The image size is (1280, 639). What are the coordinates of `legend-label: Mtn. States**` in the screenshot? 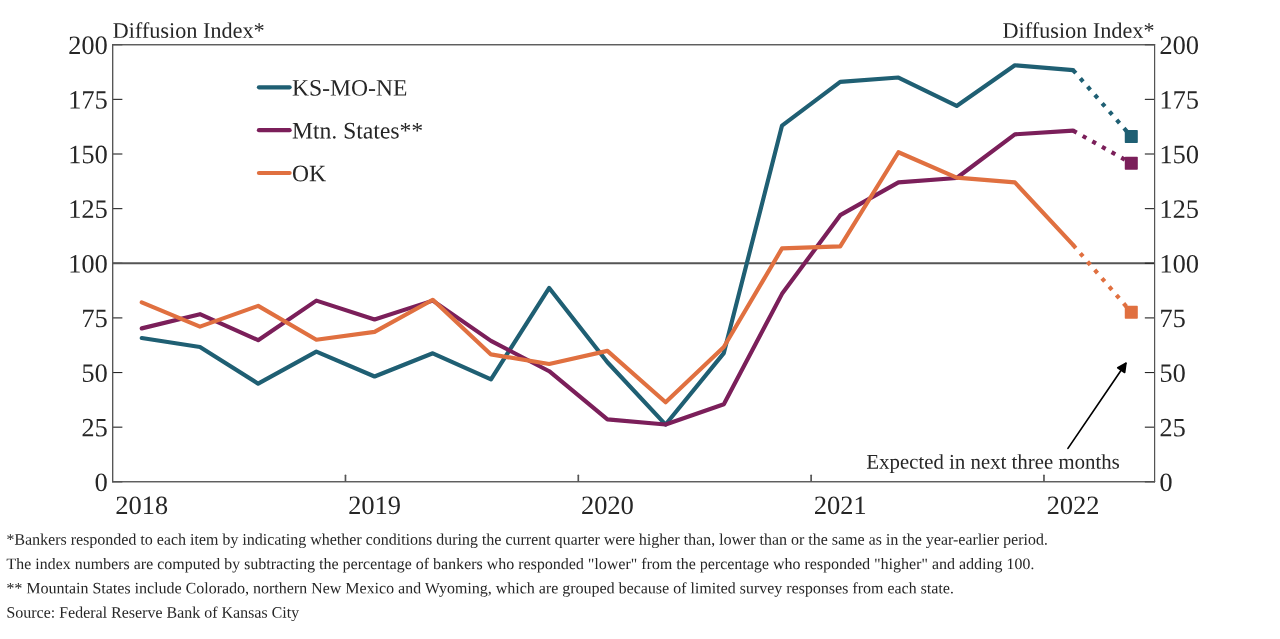 It's located at (357, 130).